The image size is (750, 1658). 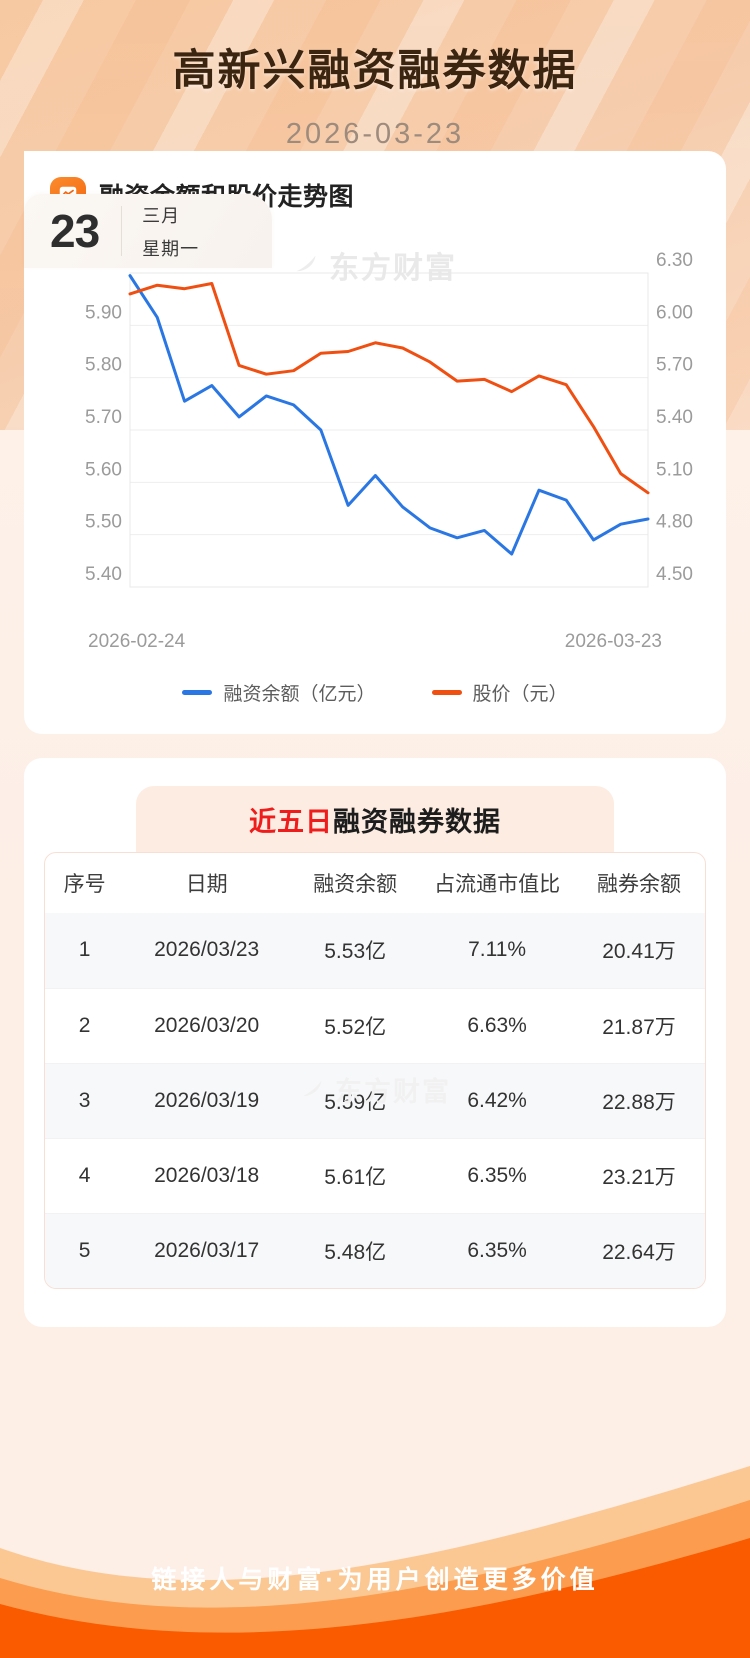 I want to click on table-cell: 3, so click(x=84, y=1100).